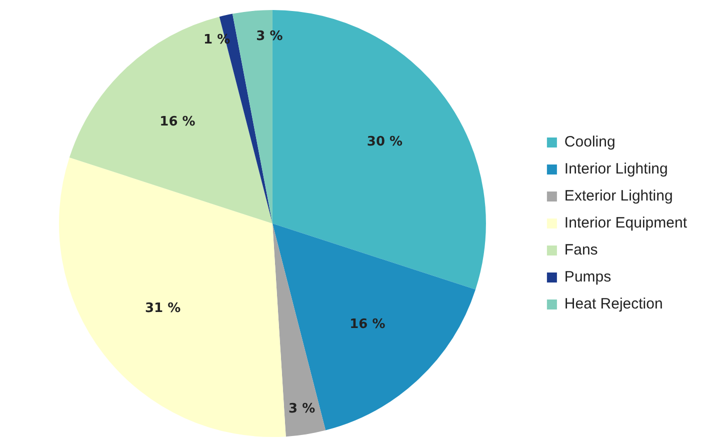 This screenshot has height=447, width=707. I want to click on legend-label: Heat Rejection, so click(613, 304).